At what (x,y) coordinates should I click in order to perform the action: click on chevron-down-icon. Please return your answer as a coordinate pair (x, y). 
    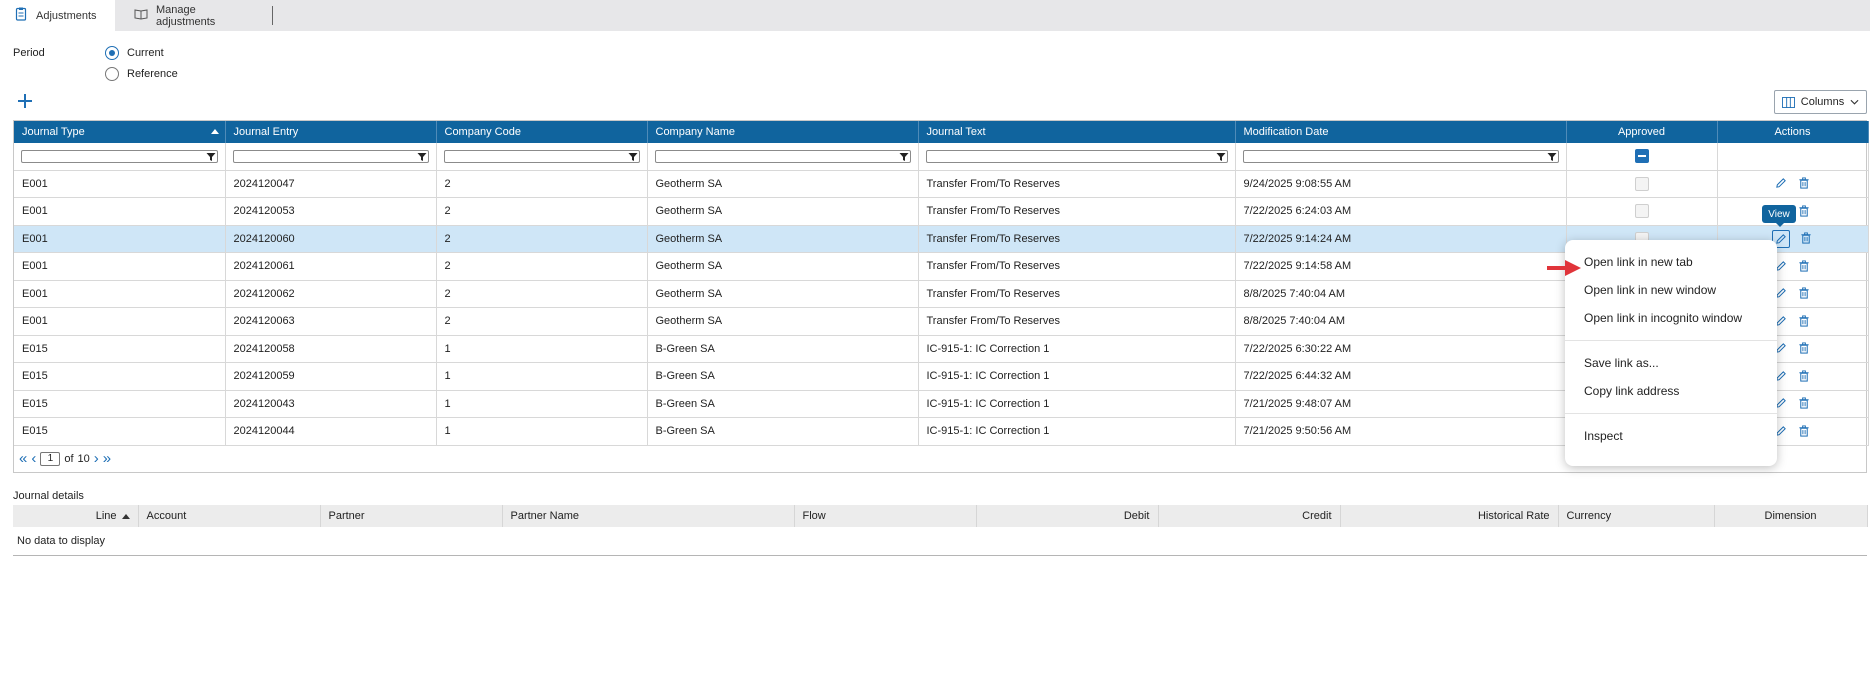
    Looking at the image, I should click on (1854, 102).